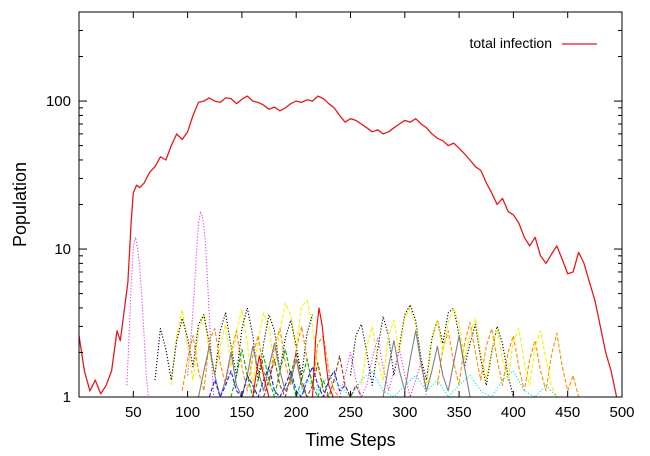 The width and height of the screenshot is (650, 456). What do you see at coordinates (20, 204) in the screenshot?
I see `y-axis-label: Population` at bounding box center [20, 204].